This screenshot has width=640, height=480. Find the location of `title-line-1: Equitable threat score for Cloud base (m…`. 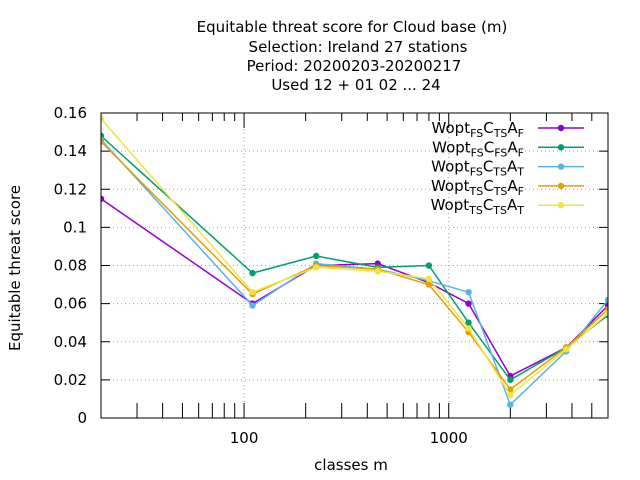

title-line-1: Equitable threat score for Cloud base (m… is located at coordinates (352, 27).